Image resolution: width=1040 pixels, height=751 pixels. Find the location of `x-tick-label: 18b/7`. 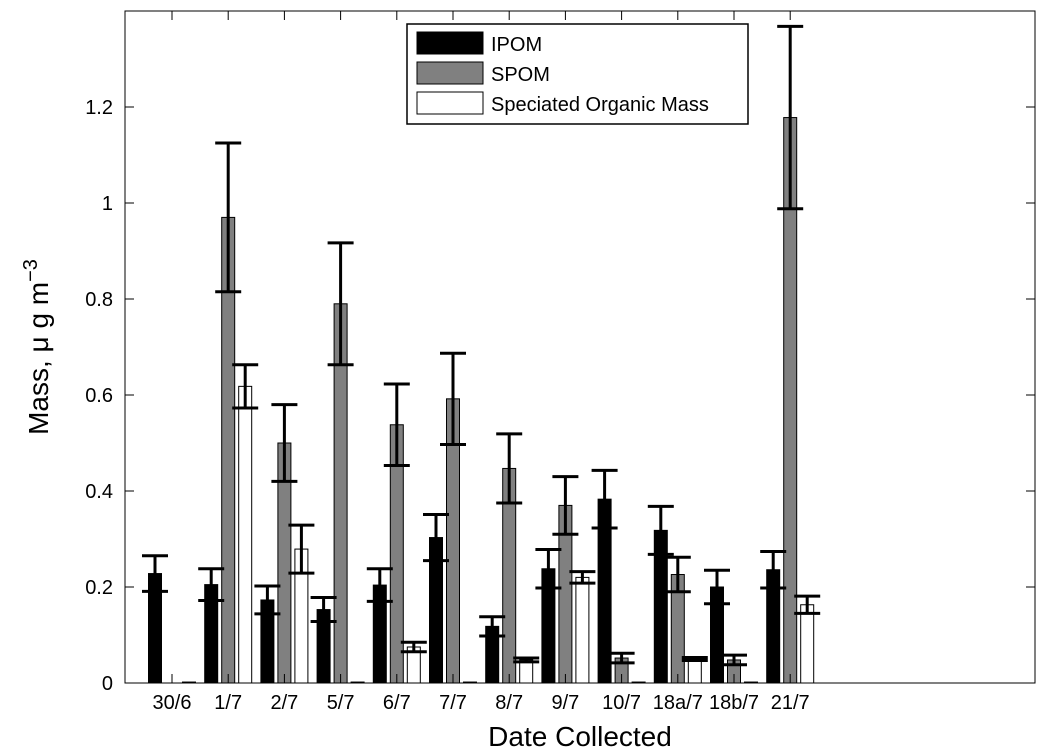

x-tick-label: 18b/7 is located at coordinates (734, 703).